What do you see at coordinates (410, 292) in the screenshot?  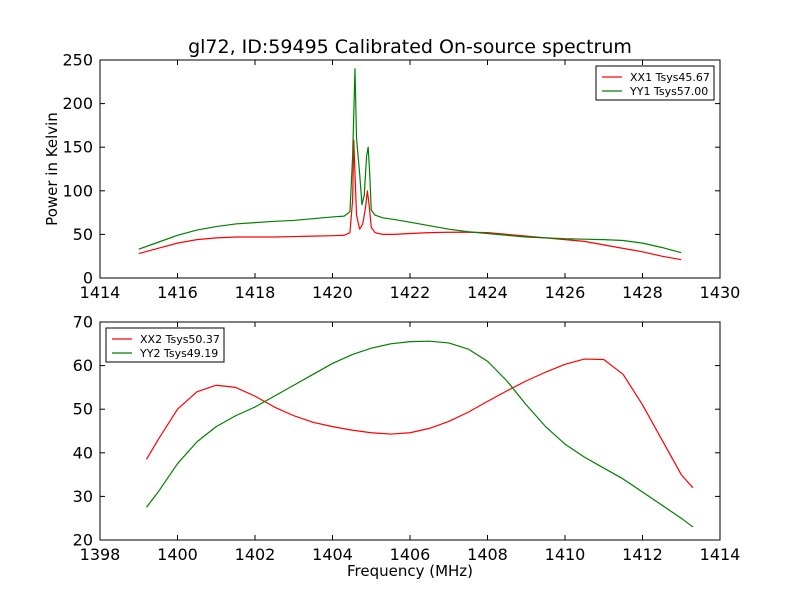 I see `x-tick-label: 1422` at bounding box center [410, 292].